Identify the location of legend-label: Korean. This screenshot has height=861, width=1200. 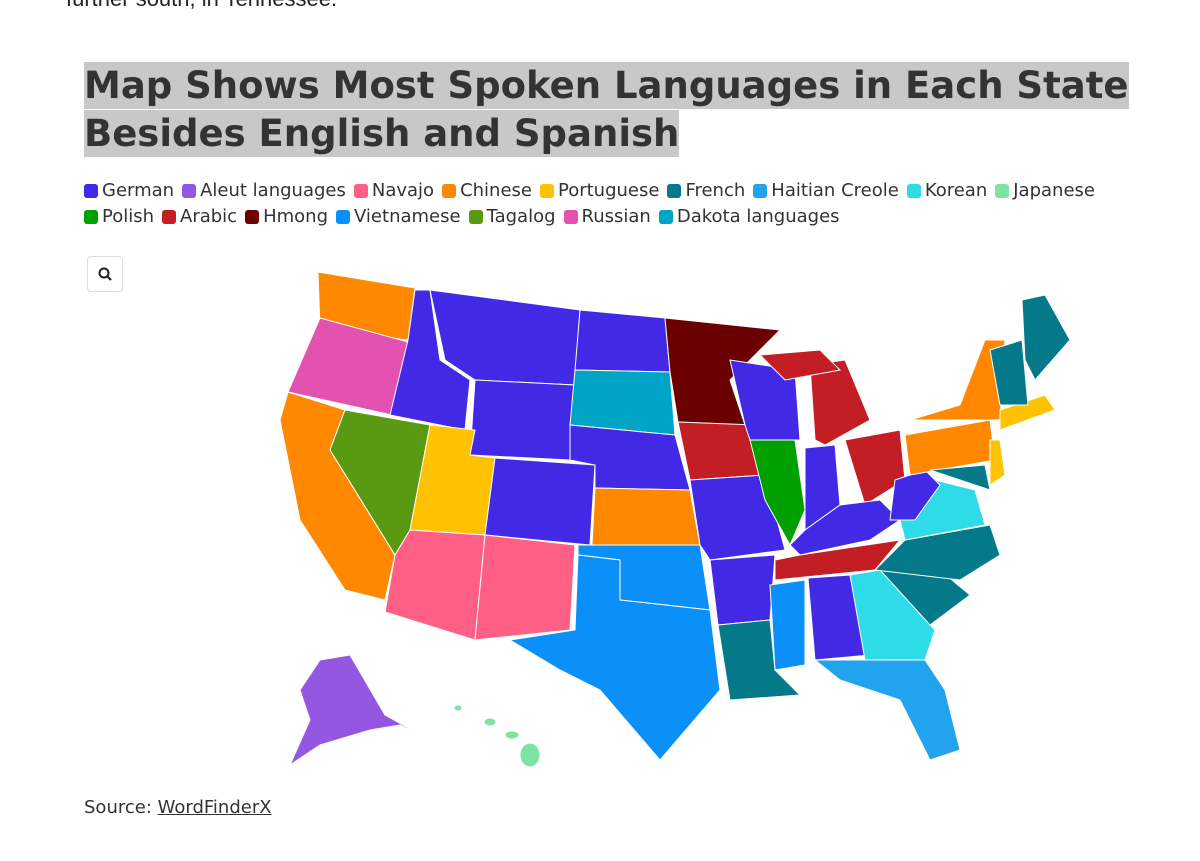
(956, 190).